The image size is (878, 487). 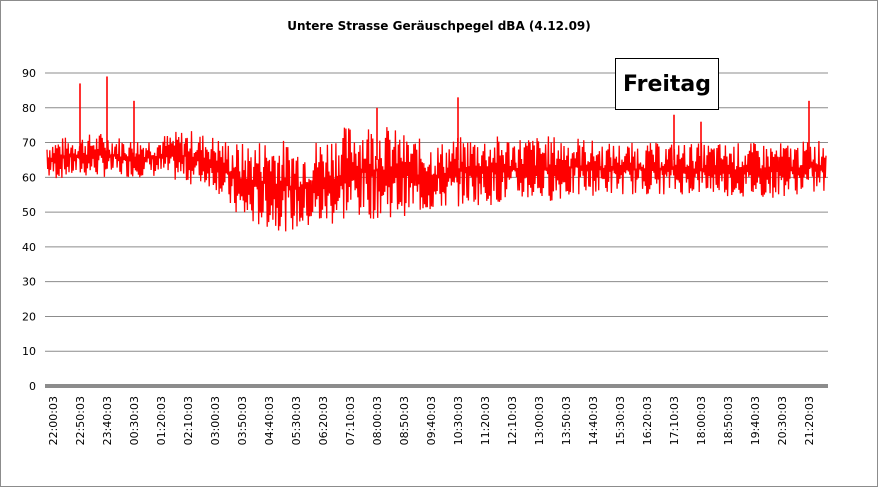 What do you see at coordinates (647, 420) in the screenshot?
I see `x-tick-label: 16:20:03` at bounding box center [647, 420].